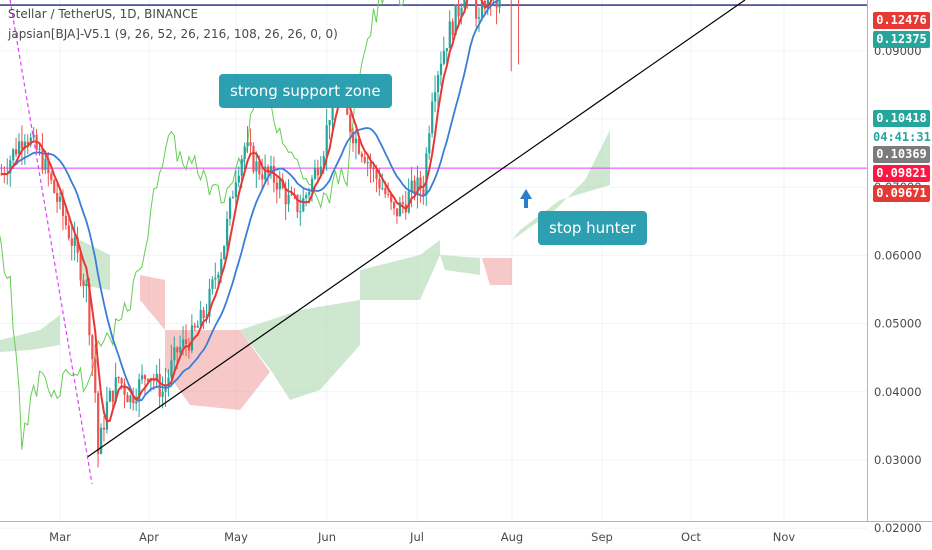 Image resolution: width=932 pixels, height=550 pixels. I want to click on x-tick-label: Apr, so click(149, 537).